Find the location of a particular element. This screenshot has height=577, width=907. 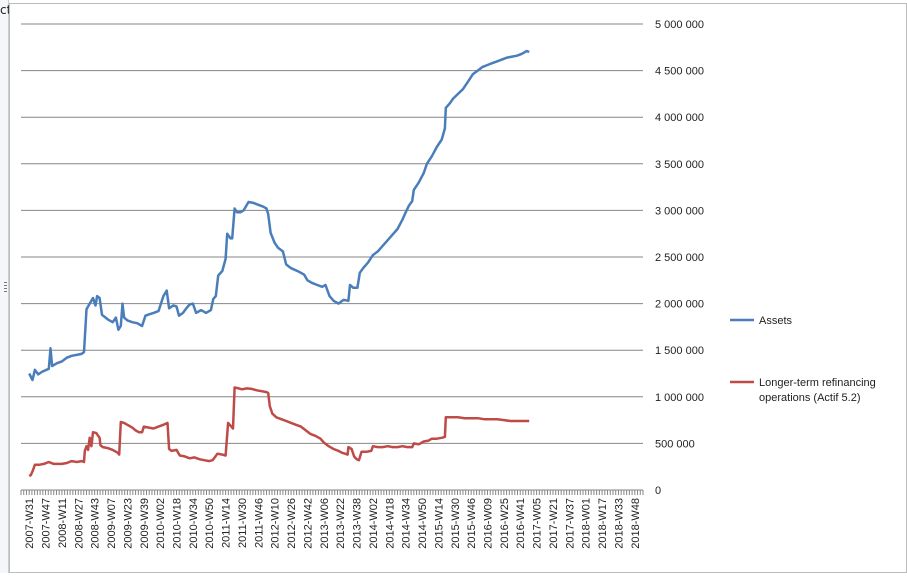

x-tick-label: 2008-W11 is located at coordinates (63, 523).